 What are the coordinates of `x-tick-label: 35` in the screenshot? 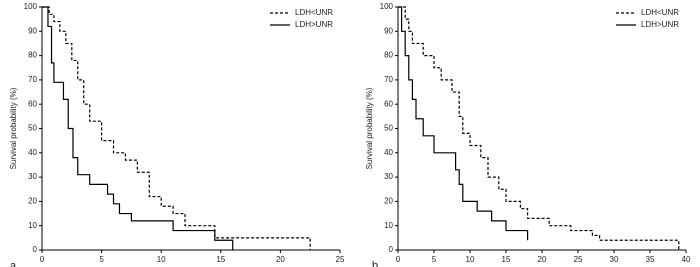 It's located at (650, 259).